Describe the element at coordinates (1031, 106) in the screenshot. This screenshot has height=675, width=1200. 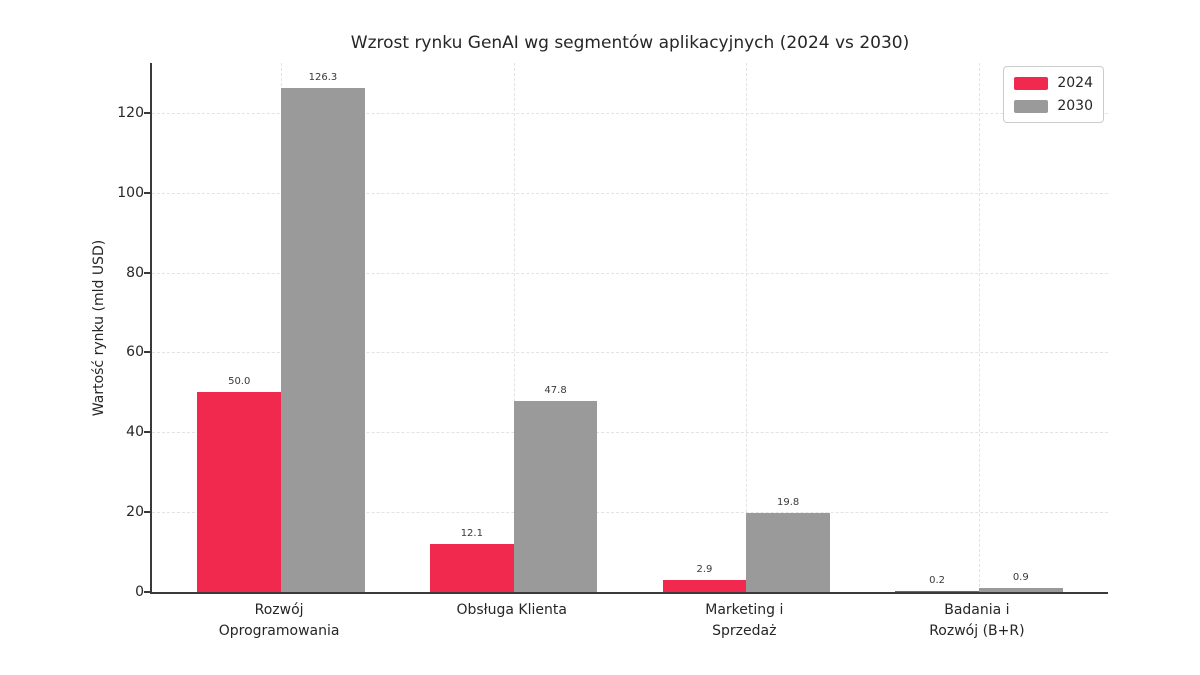
I see `legend-swatch-2030` at that location.